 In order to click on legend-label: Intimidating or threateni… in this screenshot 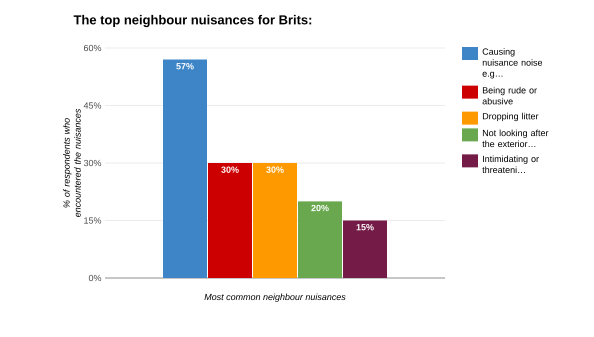, I will do `click(510, 165)`.